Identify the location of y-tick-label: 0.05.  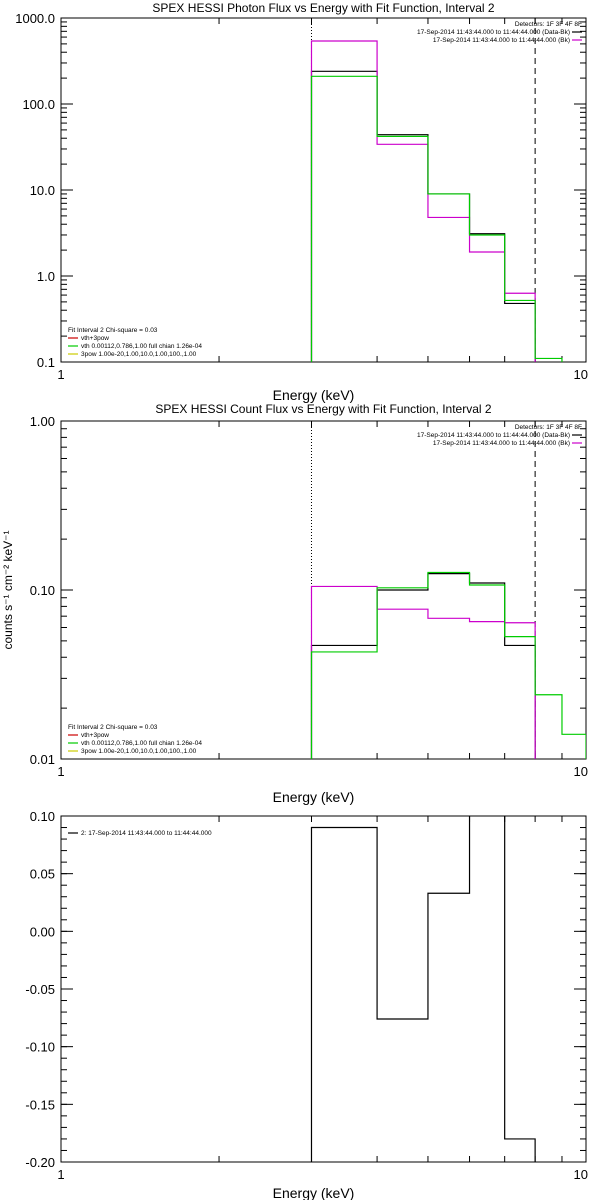
(42, 874).